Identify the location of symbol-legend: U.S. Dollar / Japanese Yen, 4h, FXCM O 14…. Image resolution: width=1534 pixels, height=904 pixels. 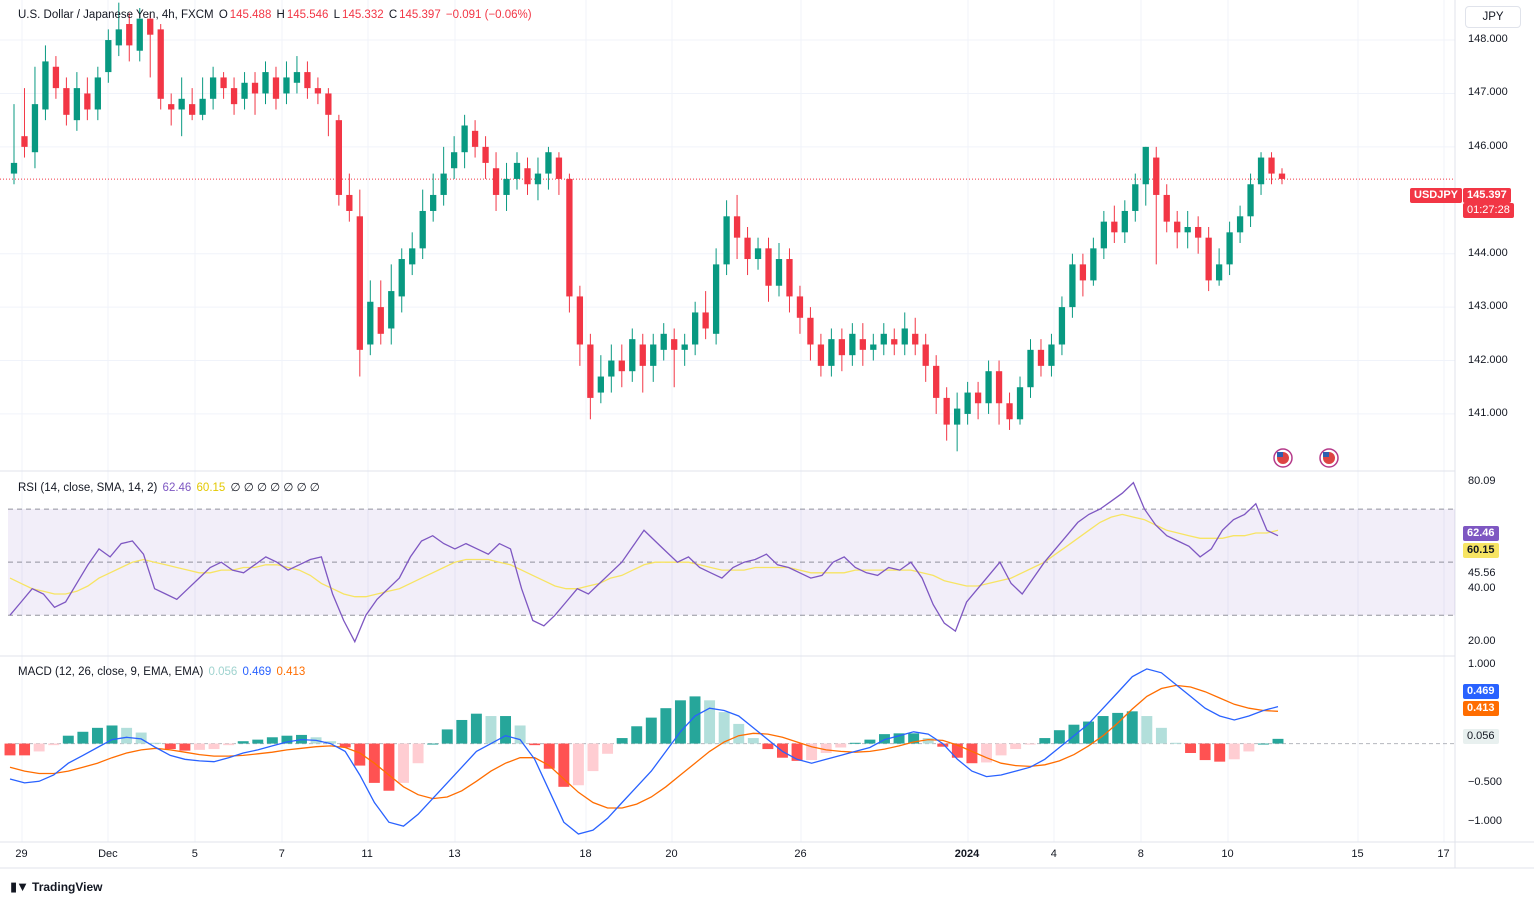
(276, 15).